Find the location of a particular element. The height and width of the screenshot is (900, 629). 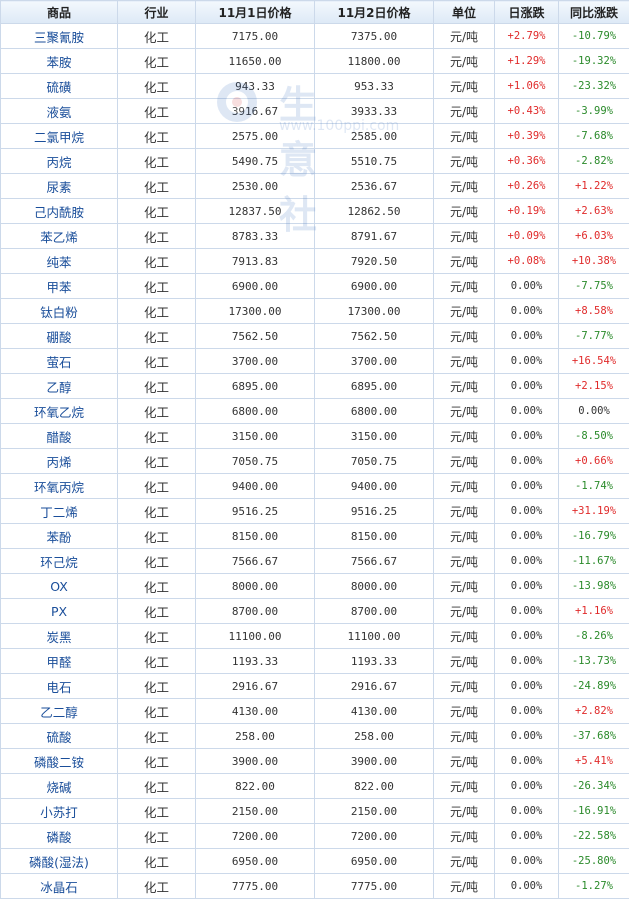

product-name-cell: 磷酸二铵 is located at coordinates (59, 761).